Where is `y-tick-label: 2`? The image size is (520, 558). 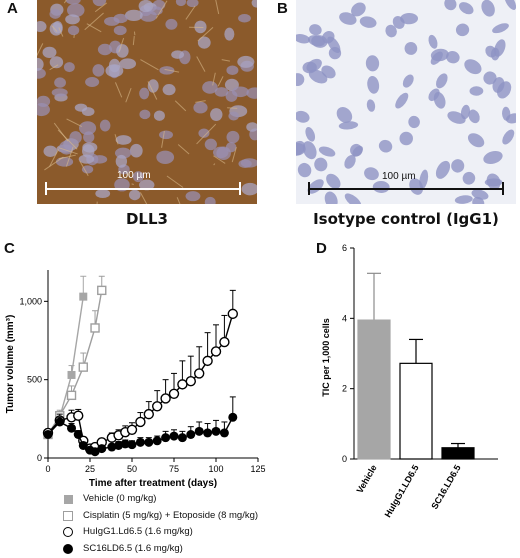 y-tick-label: 2 is located at coordinates (344, 389).